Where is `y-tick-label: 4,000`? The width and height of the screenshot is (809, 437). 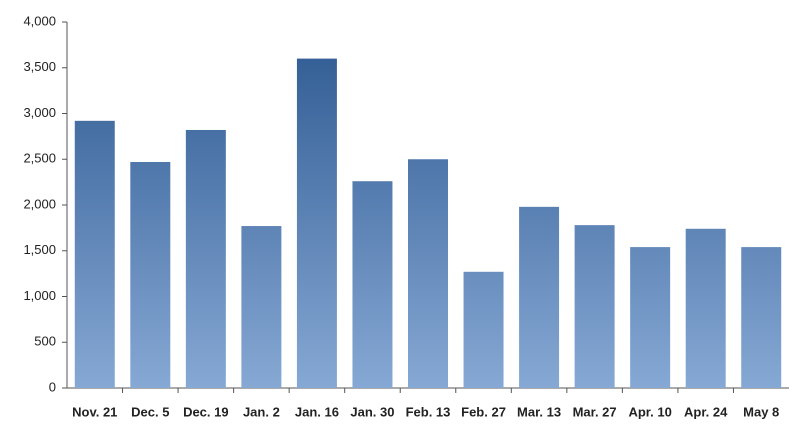
y-tick-label: 4,000 is located at coordinates (39, 20).